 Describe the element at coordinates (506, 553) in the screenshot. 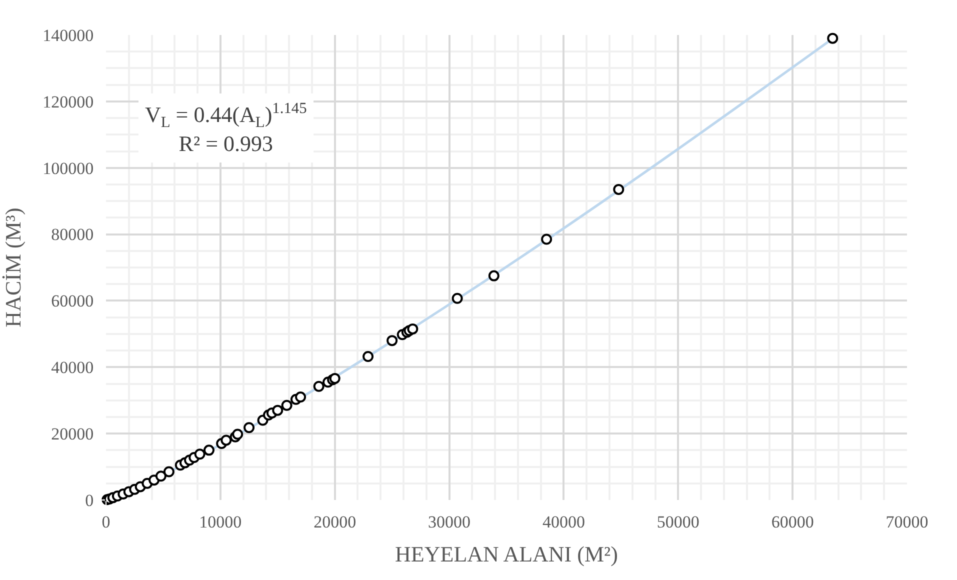

I see `x-axis-title: HEYELAN ALANI (M²)` at that location.